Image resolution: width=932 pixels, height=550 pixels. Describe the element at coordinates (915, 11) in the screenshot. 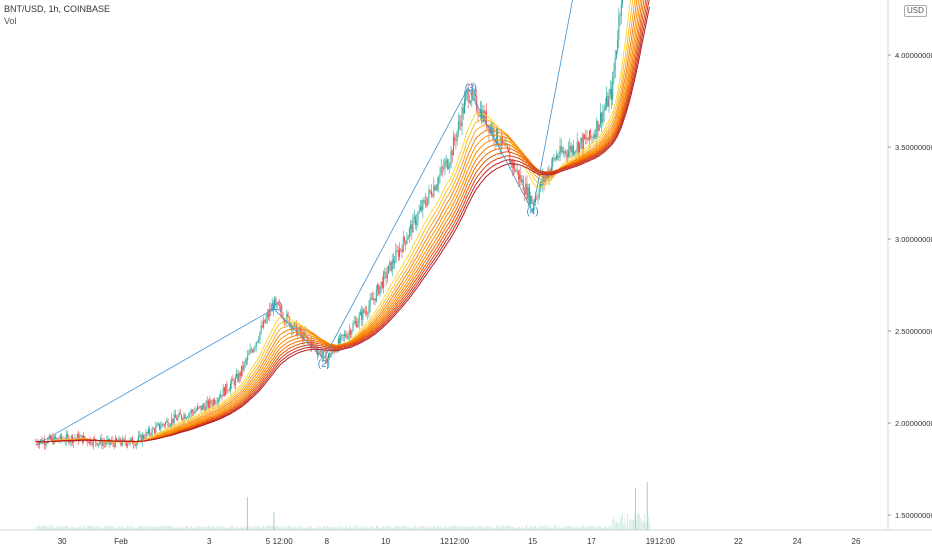

I see `currency-button: USD` at that location.